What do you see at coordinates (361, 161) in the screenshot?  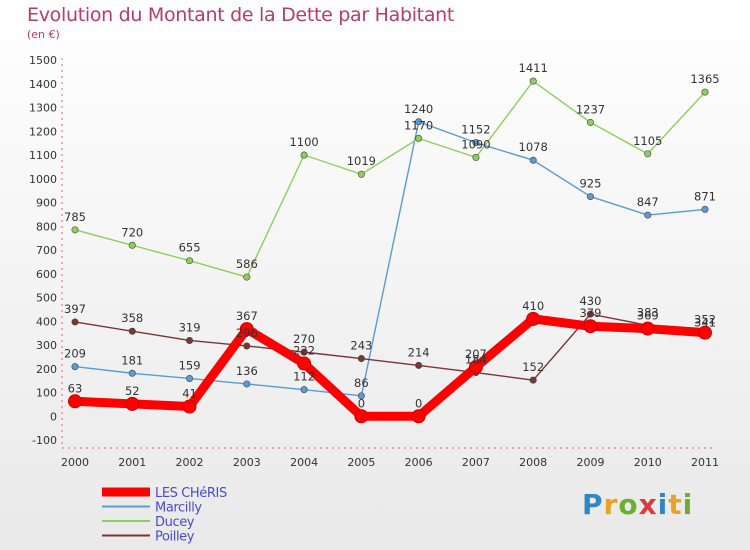 I see `data-label: 1019` at bounding box center [361, 161].